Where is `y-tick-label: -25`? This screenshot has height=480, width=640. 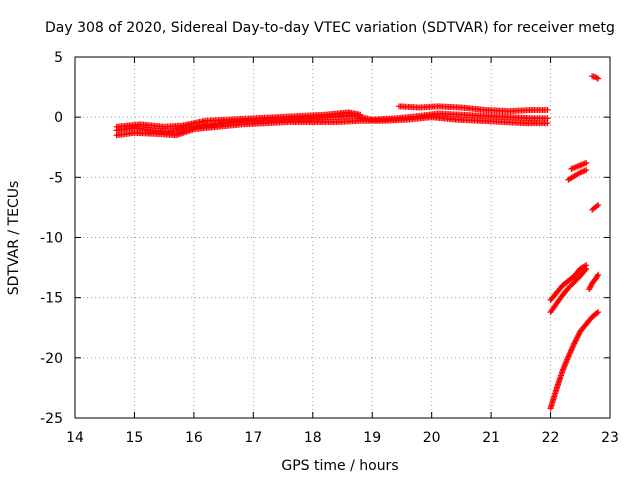
y-tick-label: -25 is located at coordinates (51, 419).